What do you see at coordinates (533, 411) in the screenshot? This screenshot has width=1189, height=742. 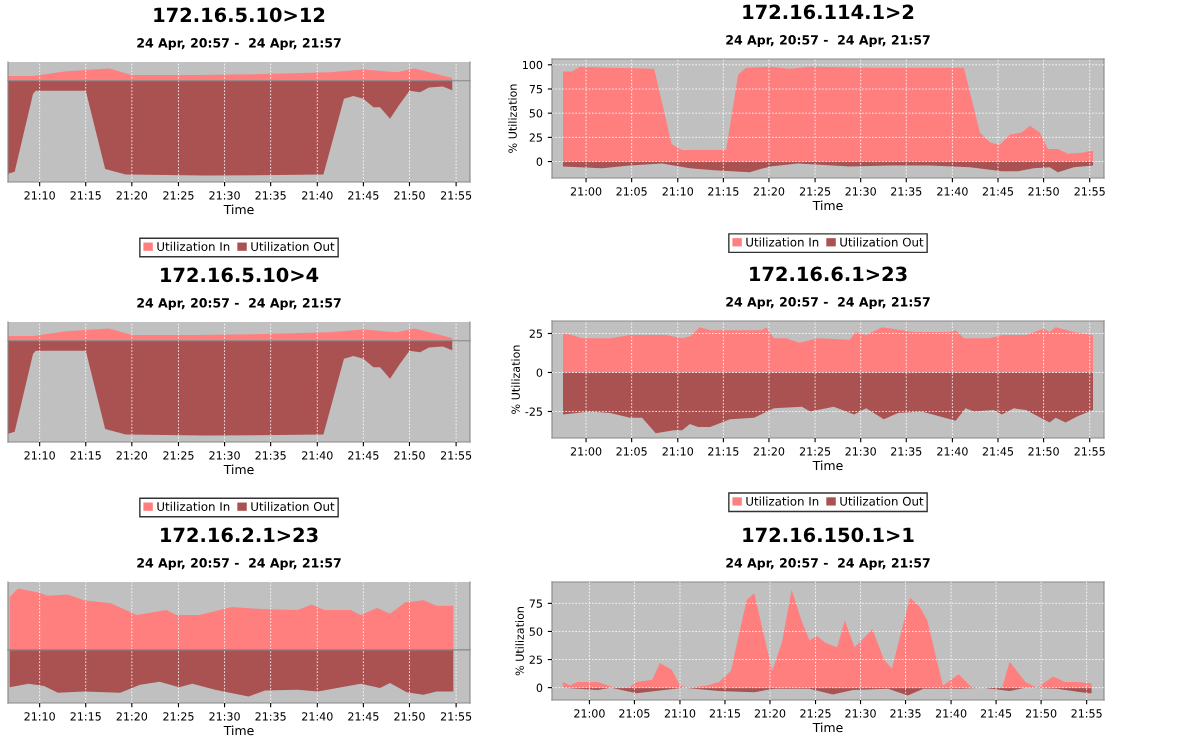 I see `y-tick-label: -25` at bounding box center [533, 411].